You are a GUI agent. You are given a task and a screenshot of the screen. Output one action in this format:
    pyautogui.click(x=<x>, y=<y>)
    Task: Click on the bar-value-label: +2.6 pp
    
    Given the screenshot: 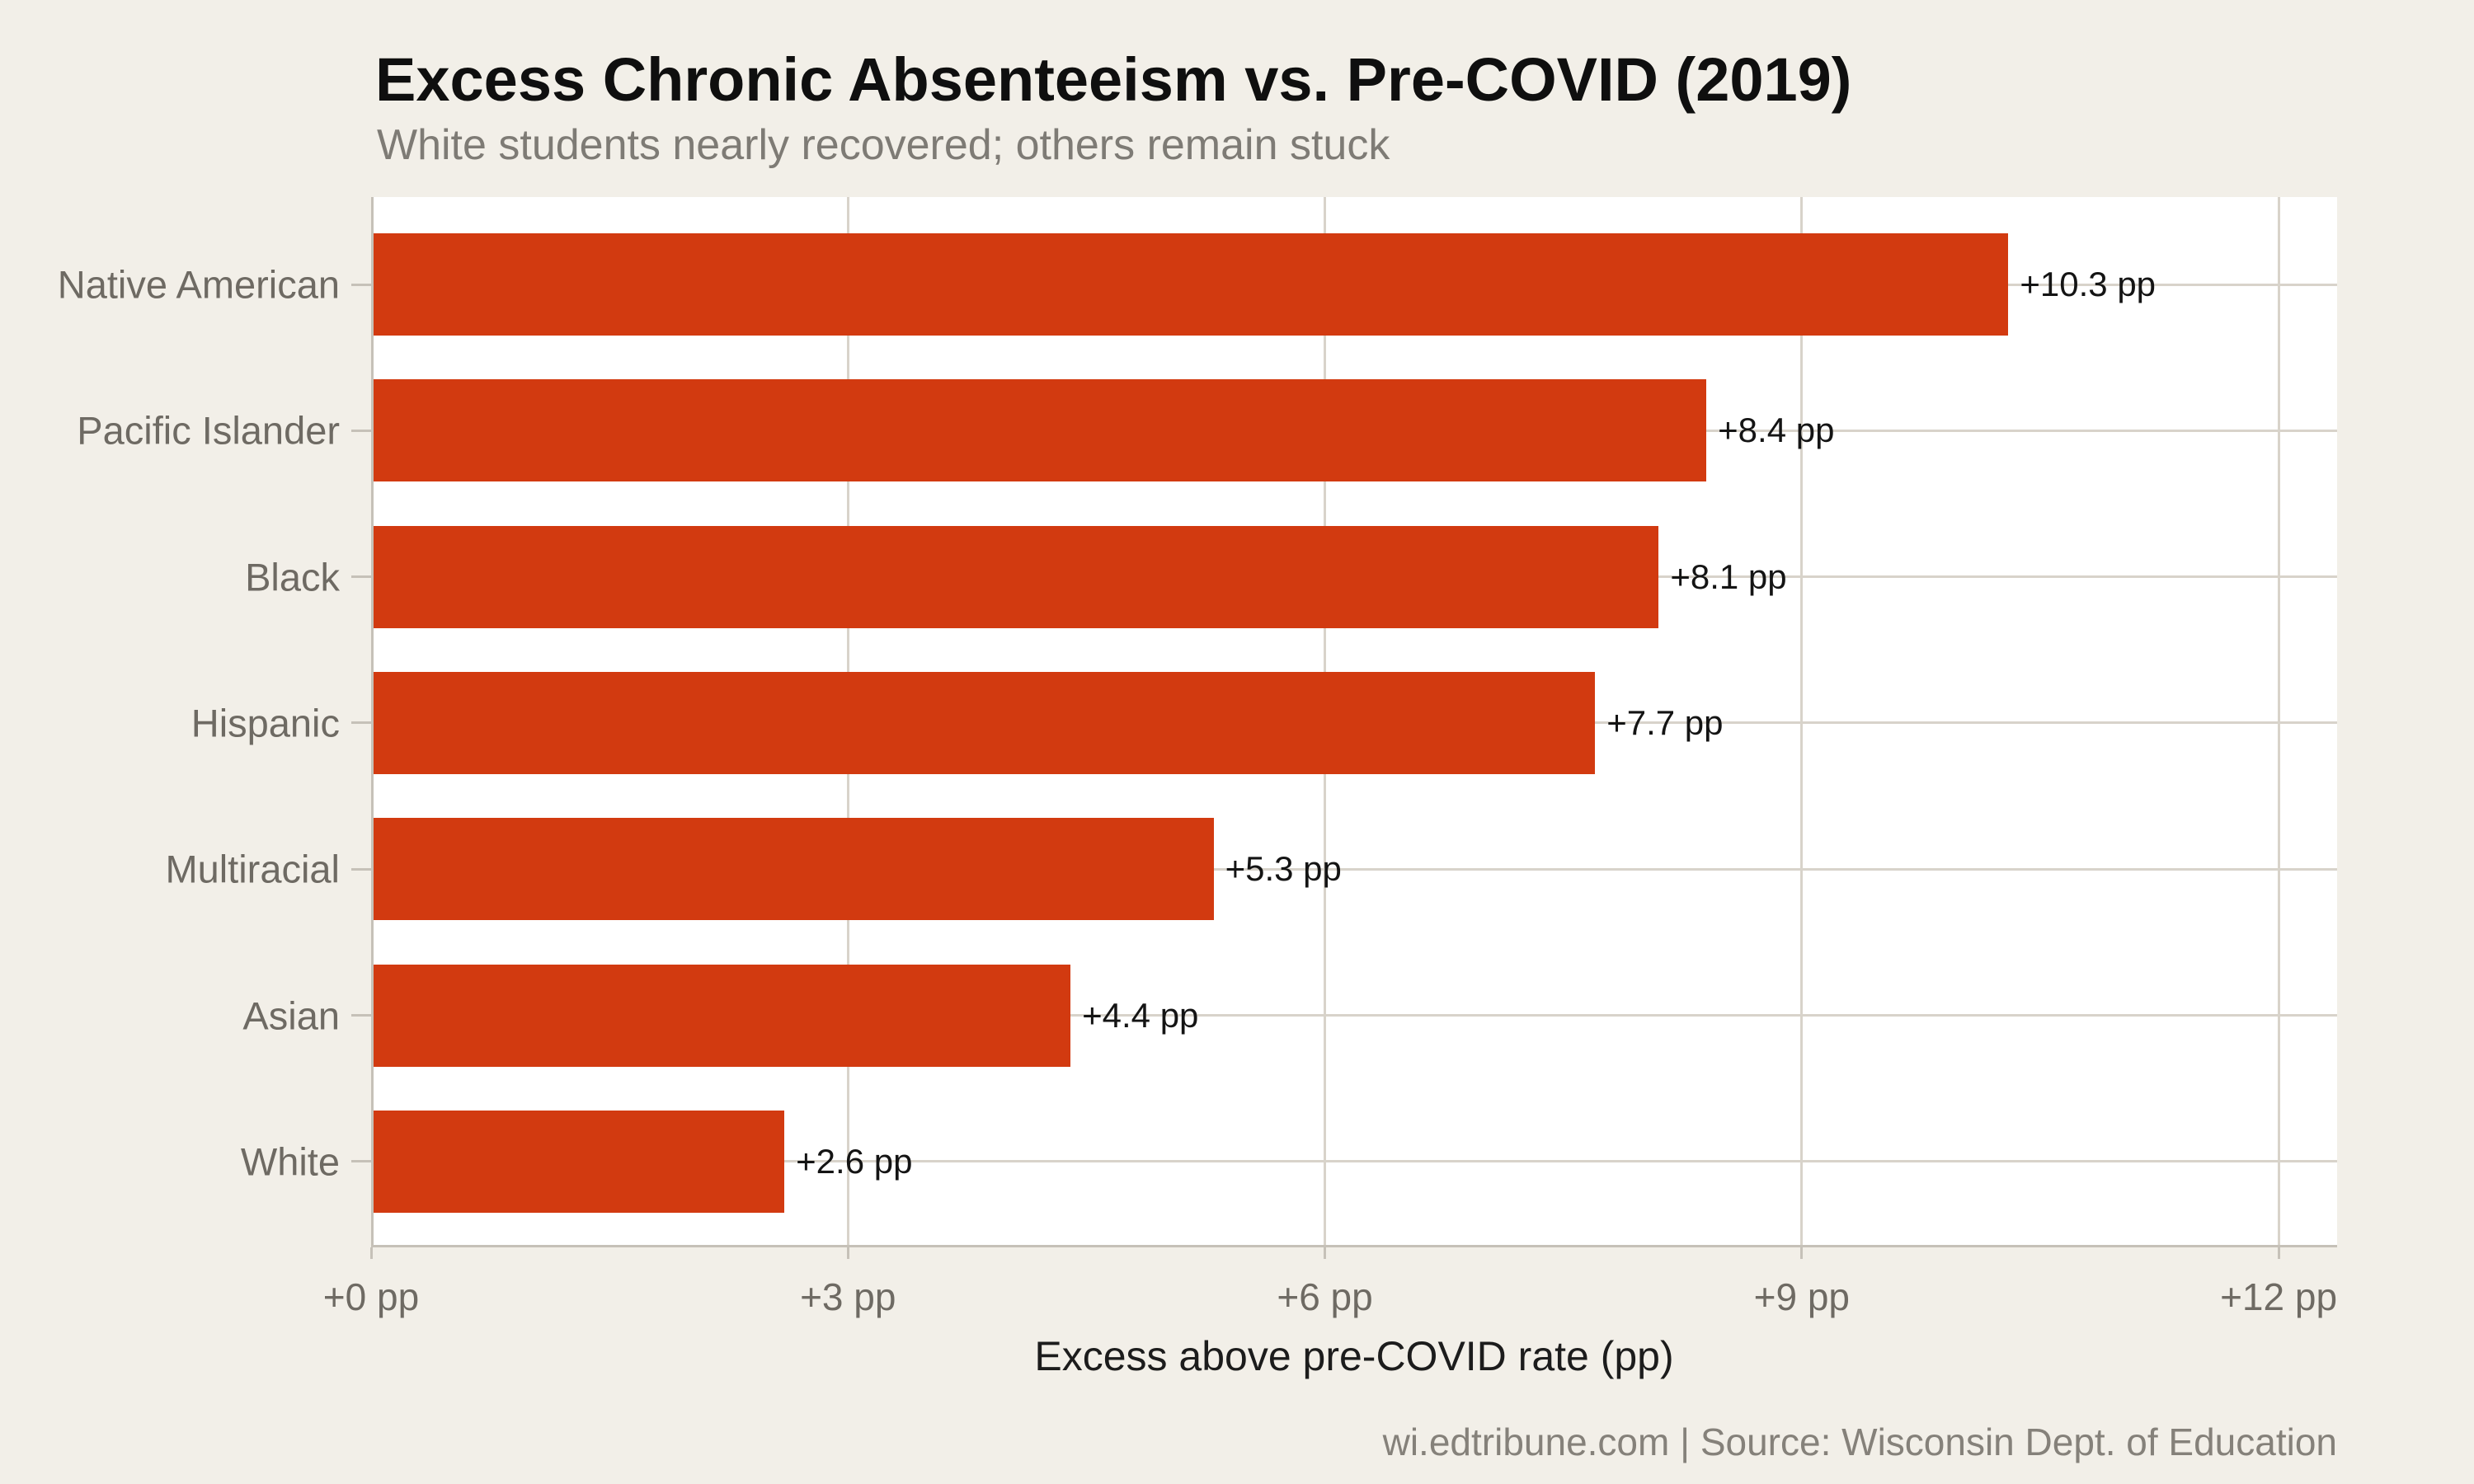 What is the action you would take?
    pyautogui.click(x=854, y=1161)
    